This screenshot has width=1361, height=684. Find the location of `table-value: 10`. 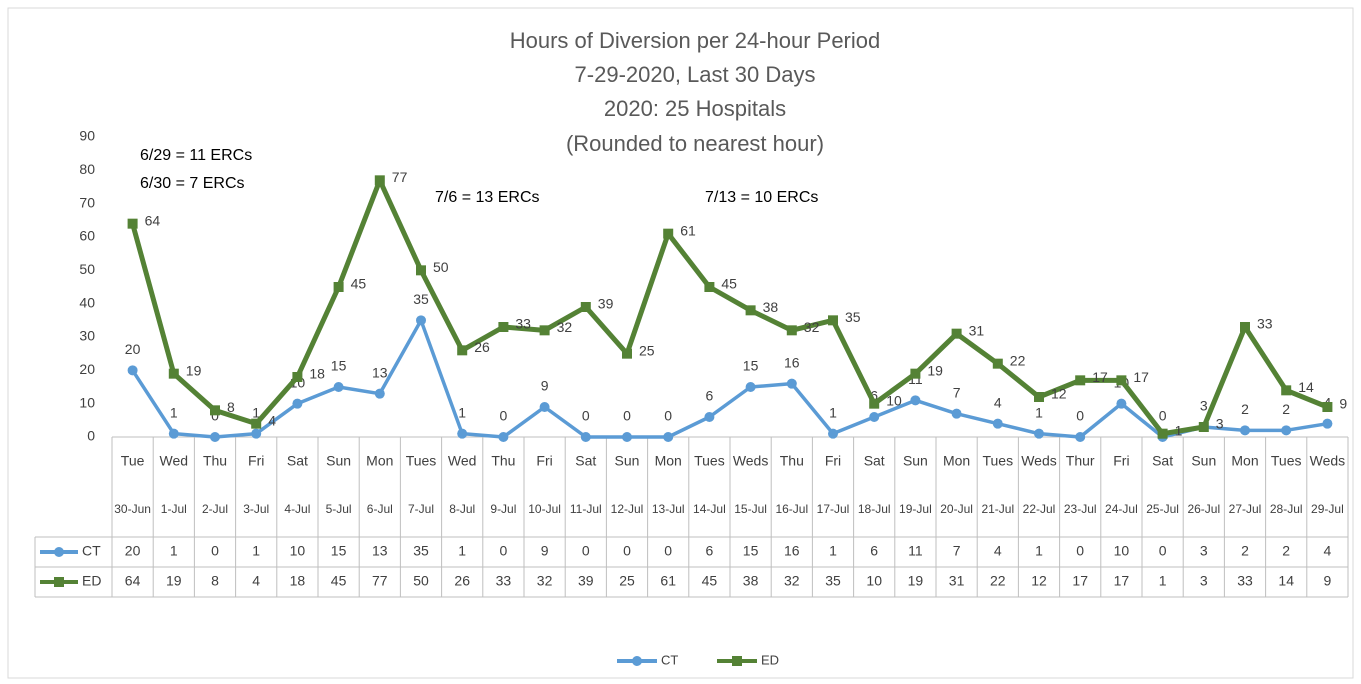

table-value: 10 is located at coordinates (1122, 551).